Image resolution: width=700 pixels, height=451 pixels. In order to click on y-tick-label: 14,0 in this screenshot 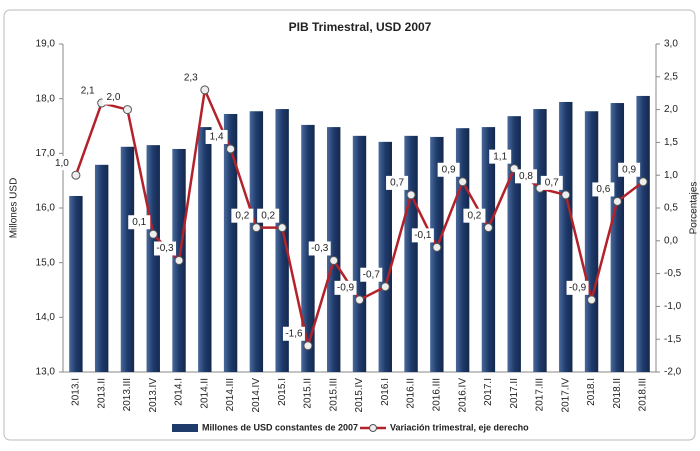, I will do `click(46, 317)`.